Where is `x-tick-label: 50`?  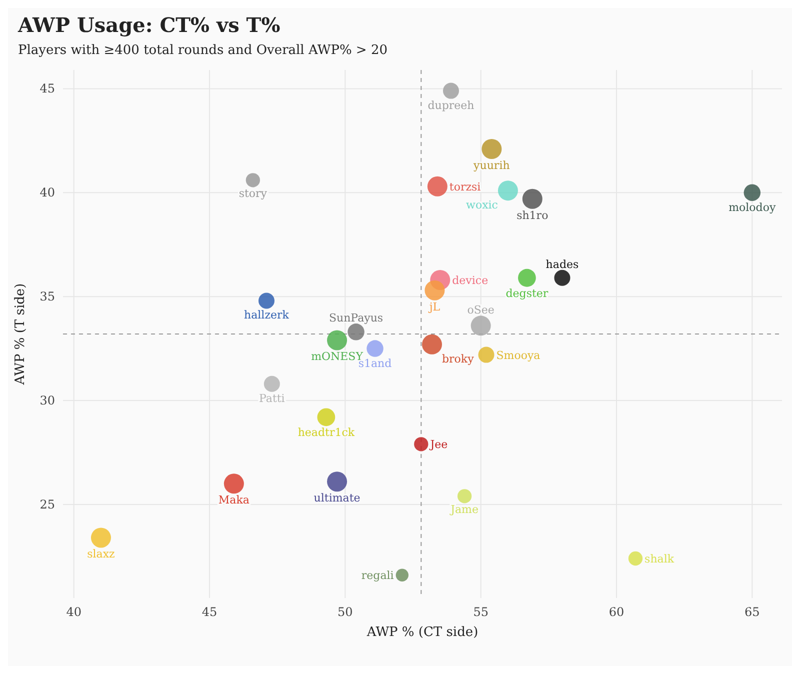
x-tick-label: 50 is located at coordinates (345, 612).